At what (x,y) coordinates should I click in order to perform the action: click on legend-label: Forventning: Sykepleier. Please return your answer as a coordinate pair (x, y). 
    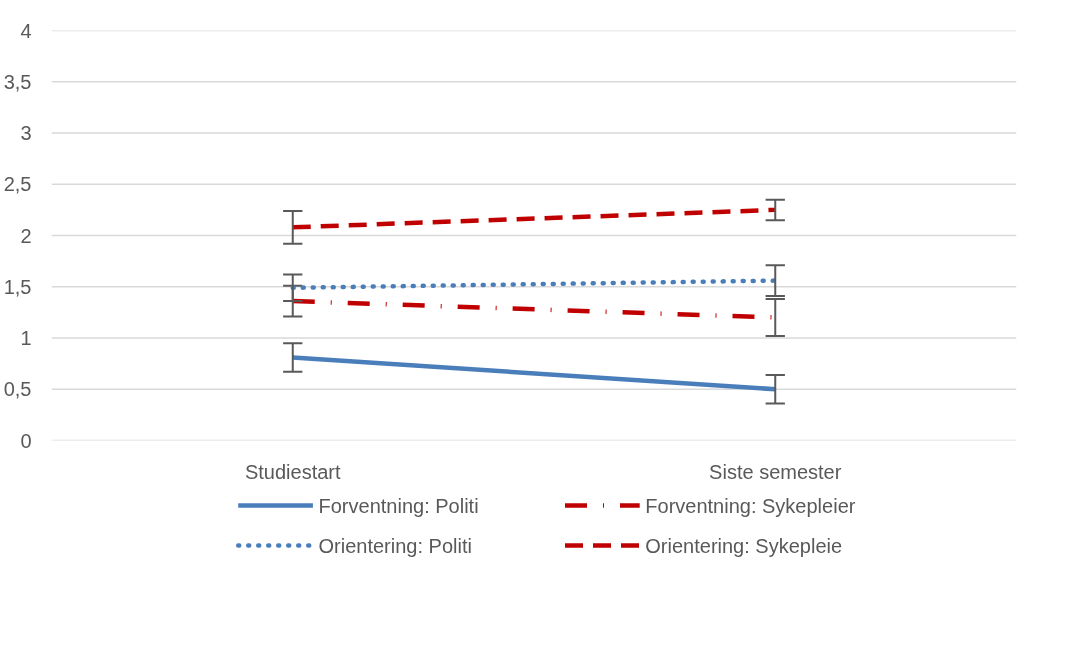
    Looking at the image, I should click on (750, 505).